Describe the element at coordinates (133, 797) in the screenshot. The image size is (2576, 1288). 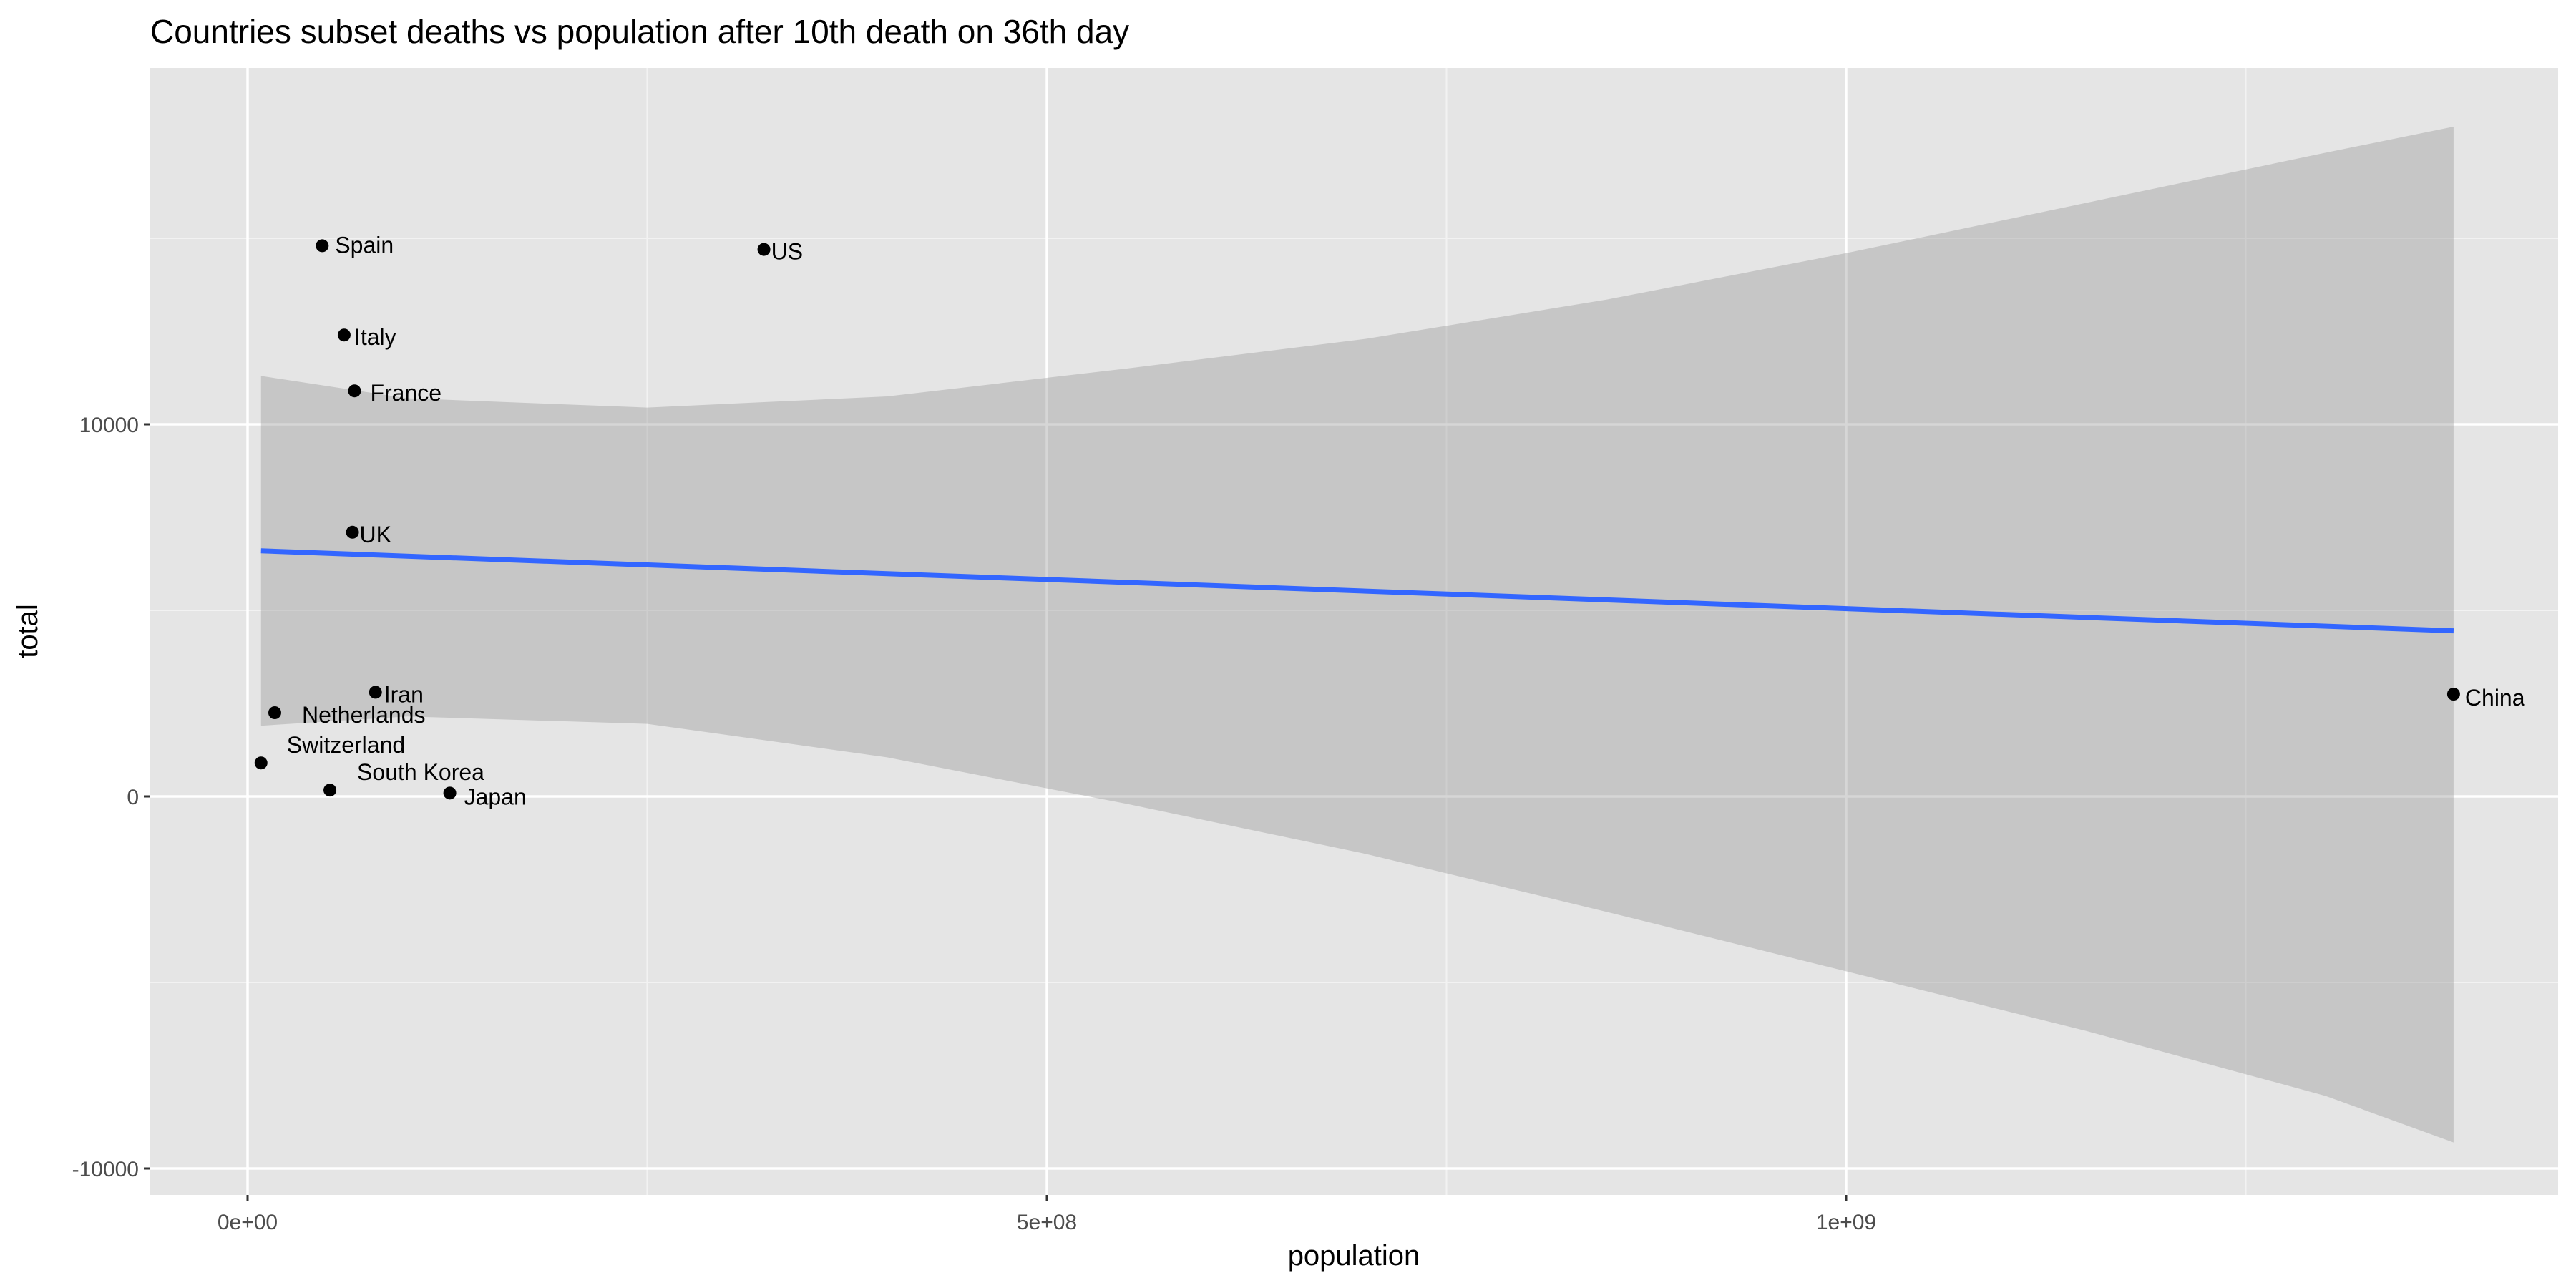
I see `y-tick-label: 0` at that location.